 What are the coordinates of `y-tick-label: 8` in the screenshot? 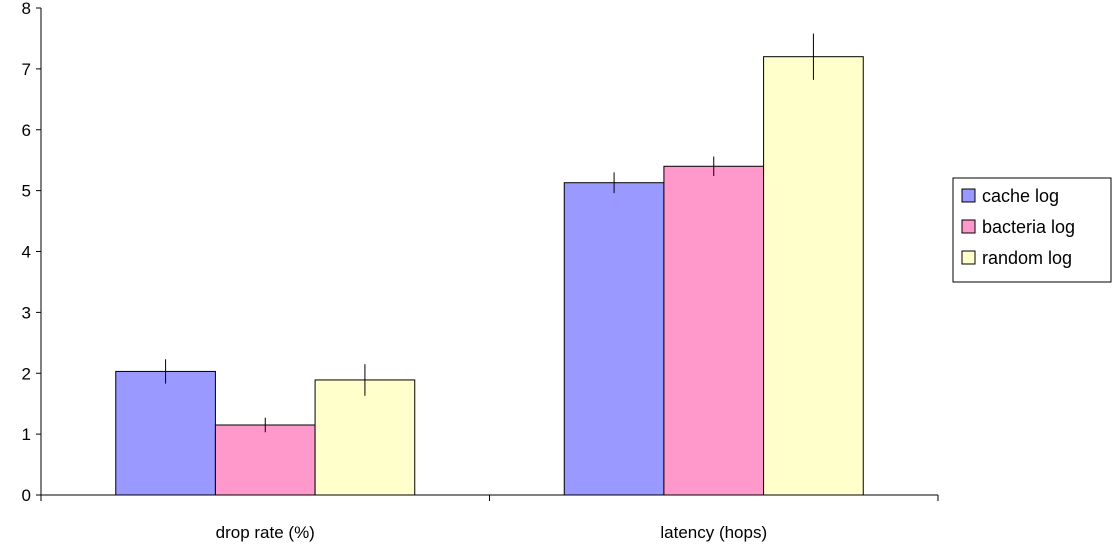 It's located at (26, 9).